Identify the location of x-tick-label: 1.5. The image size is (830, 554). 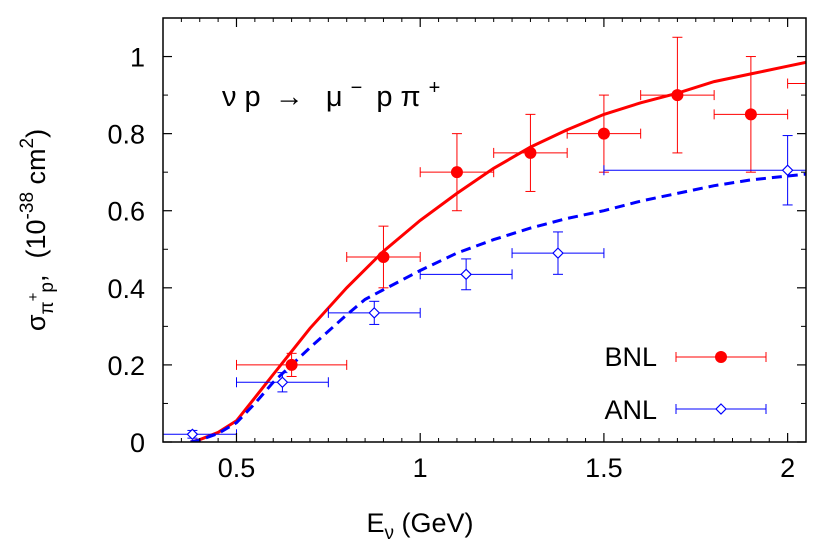
(604, 468).